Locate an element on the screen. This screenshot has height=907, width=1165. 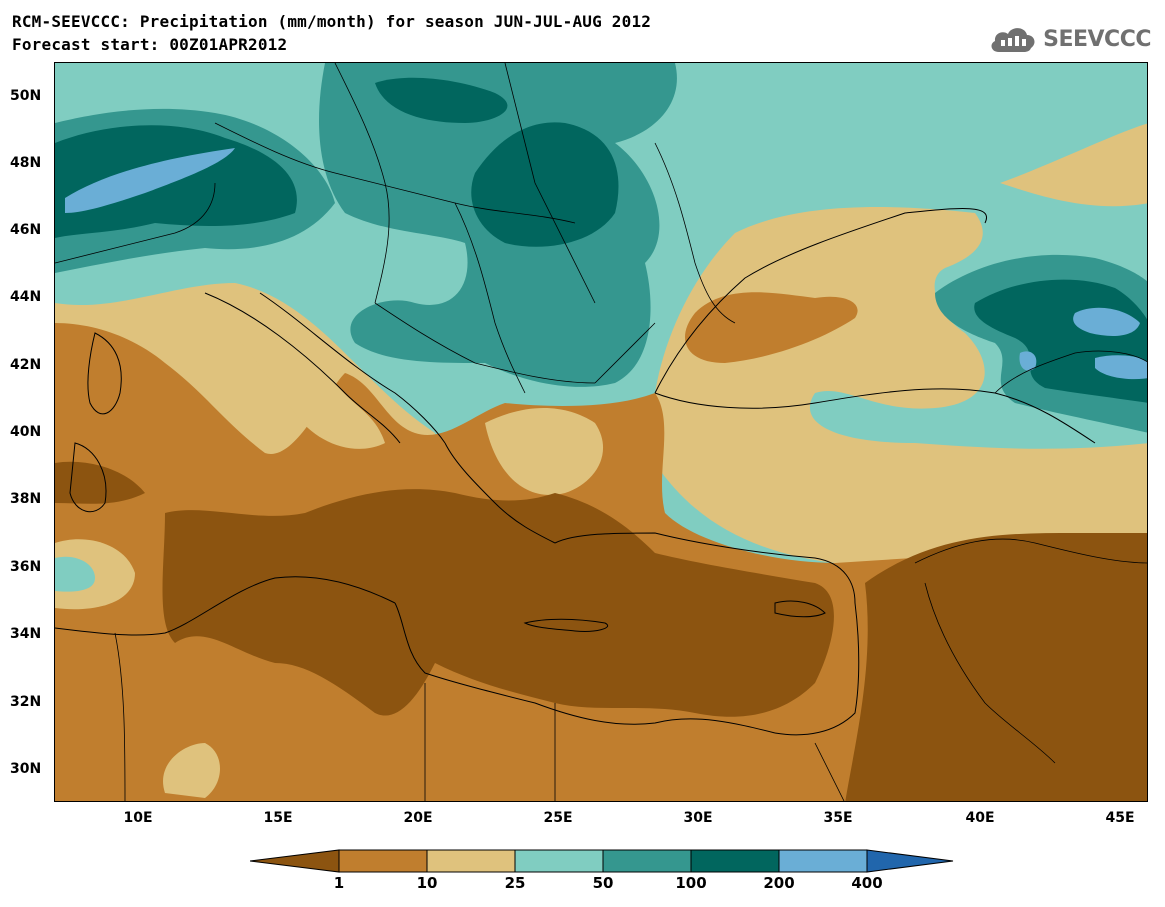
logo-text: SEEVCCC is located at coordinates (1097, 39).